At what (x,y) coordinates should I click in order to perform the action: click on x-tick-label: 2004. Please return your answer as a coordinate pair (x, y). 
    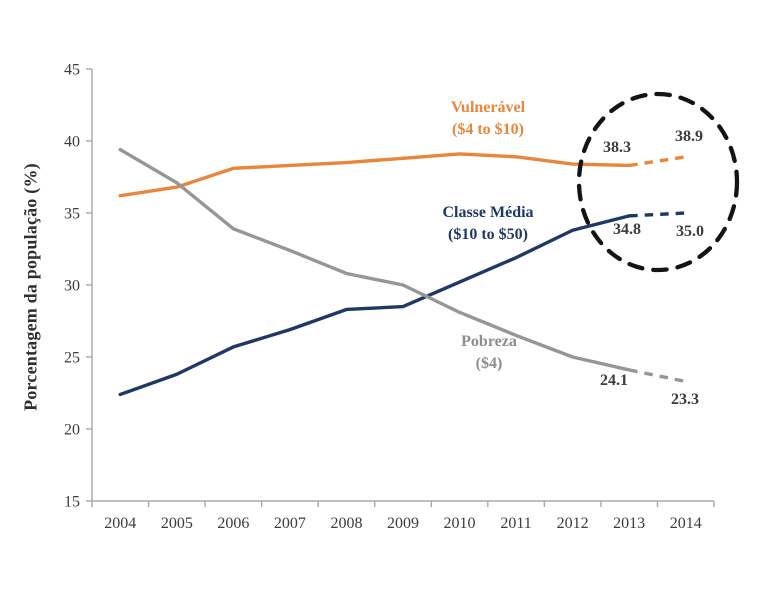
    Looking at the image, I should click on (120, 523).